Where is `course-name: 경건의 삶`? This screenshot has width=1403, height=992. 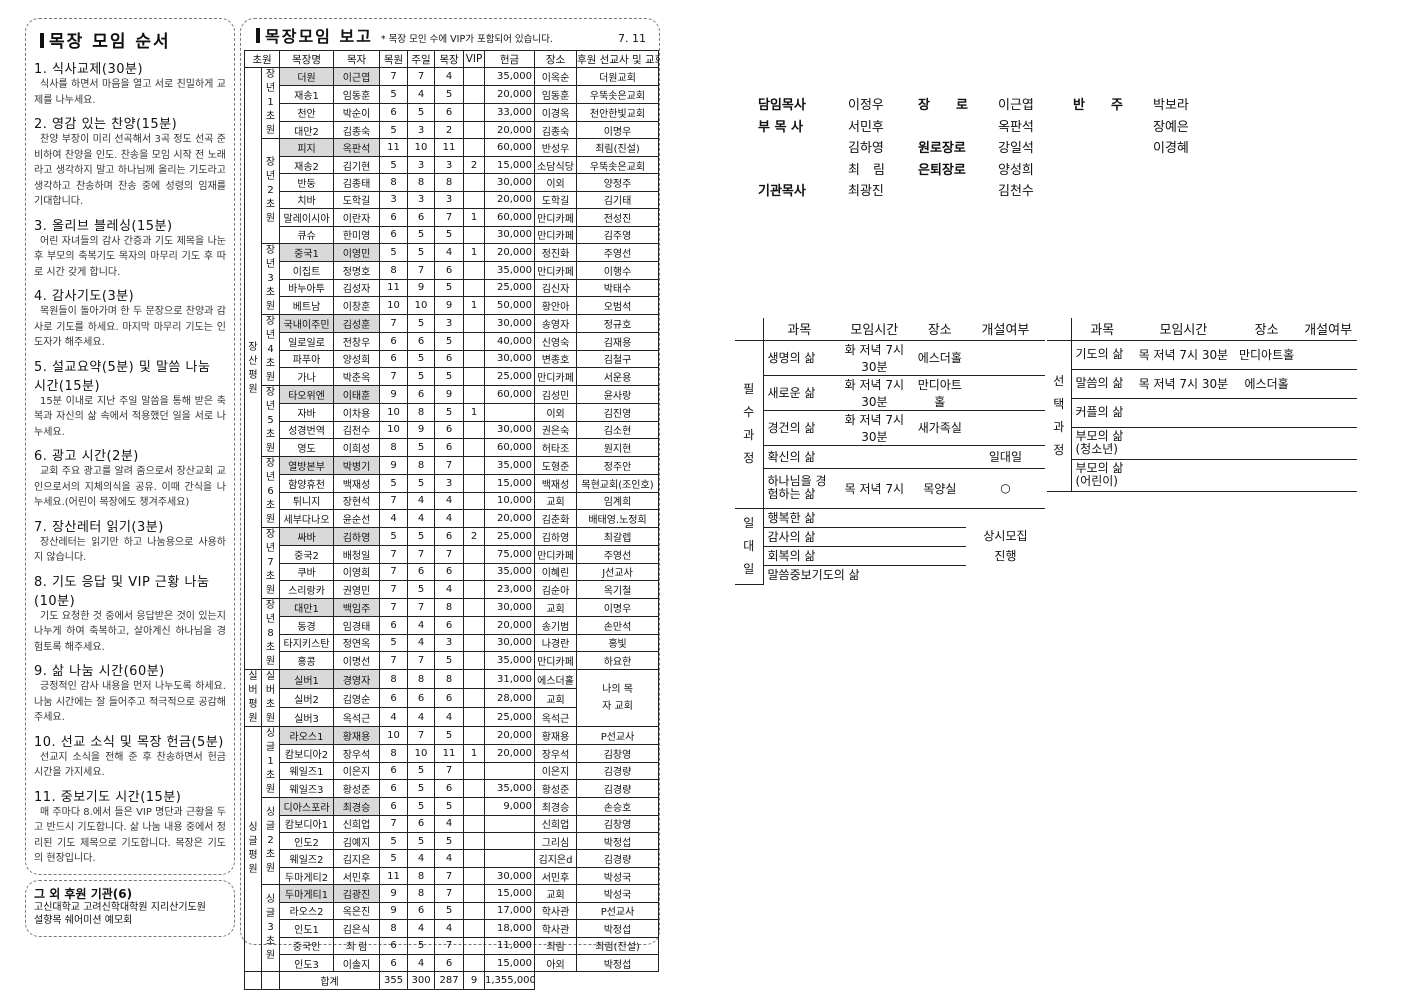
course-name: 경건의 삶 is located at coordinates (799, 428).